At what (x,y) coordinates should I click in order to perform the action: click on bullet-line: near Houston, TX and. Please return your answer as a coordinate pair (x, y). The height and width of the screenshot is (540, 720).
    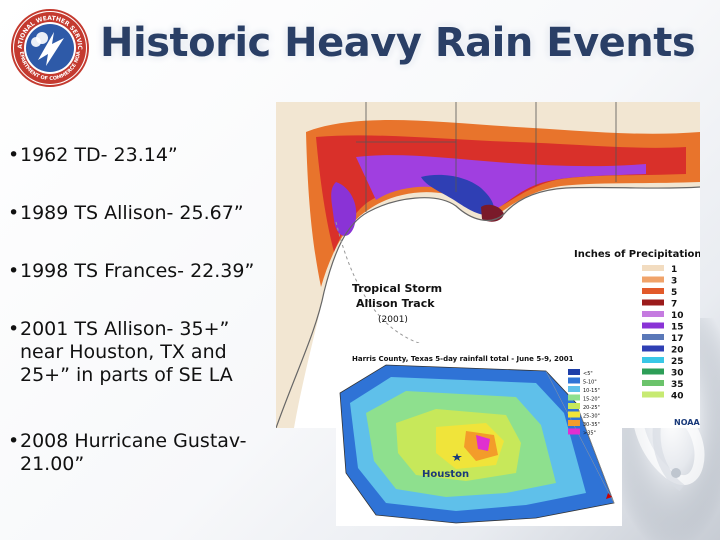
    Looking at the image, I should click on (123, 352).